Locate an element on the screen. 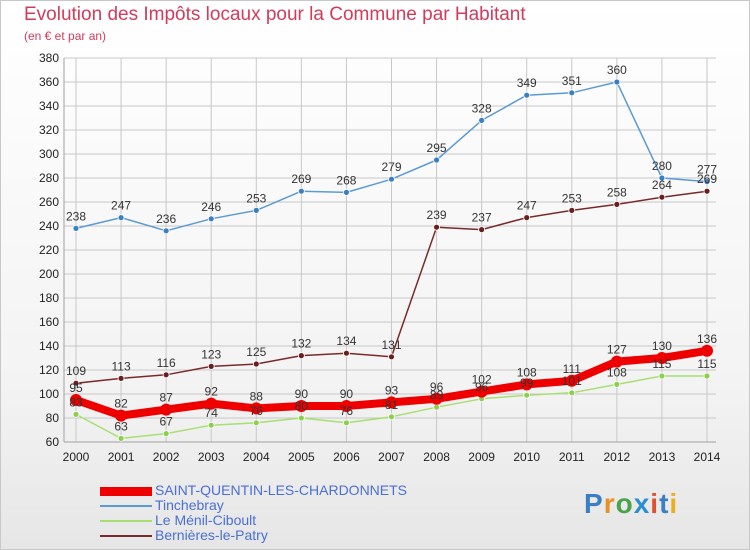 The height and width of the screenshot is (550, 750). data-label: 83 is located at coordinates (76, 402).